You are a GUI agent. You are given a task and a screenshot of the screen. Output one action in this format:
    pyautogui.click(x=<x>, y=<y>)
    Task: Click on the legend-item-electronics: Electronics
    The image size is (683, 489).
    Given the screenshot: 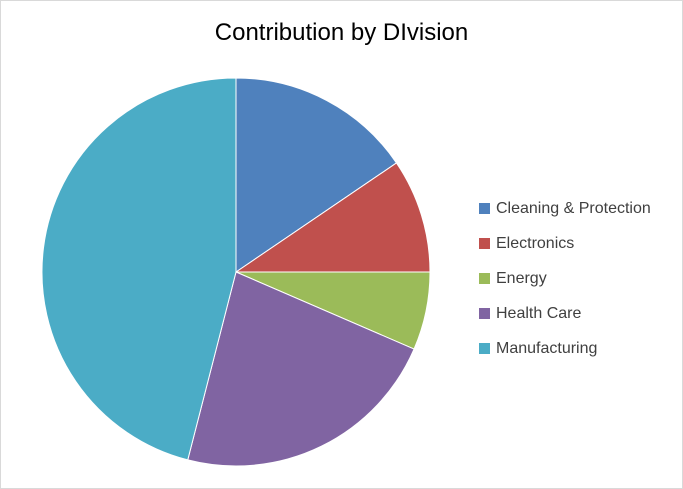 What is the action you would take?
    pyautogui.click(x=579, y=243)
    